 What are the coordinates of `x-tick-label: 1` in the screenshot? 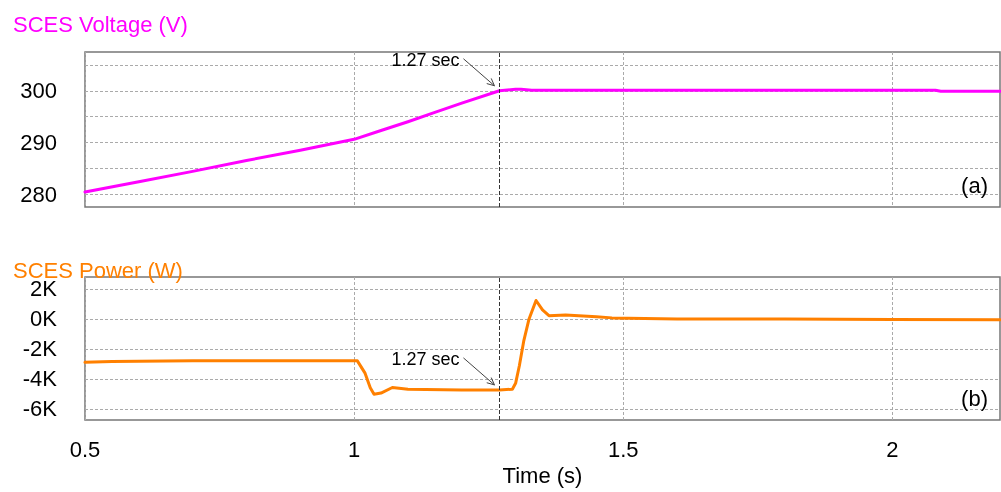 It's located at (354, 449).